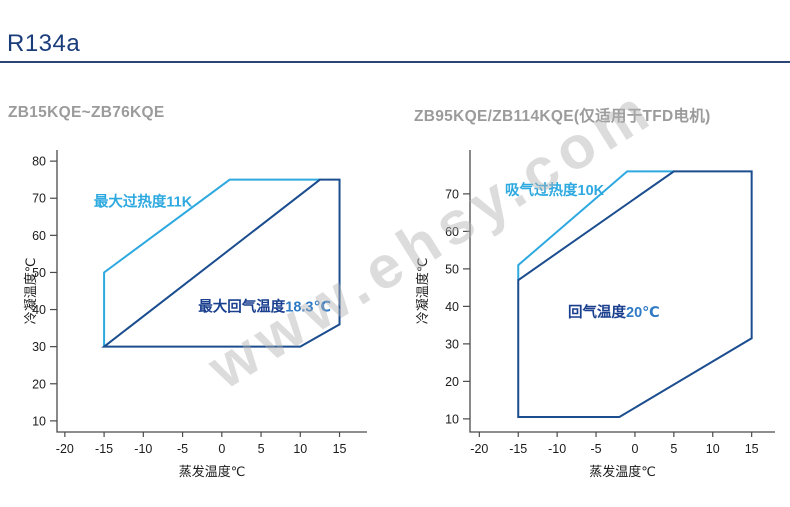 This screenshot has width=790, height=507. I want to click on chart-annotation: 回气温度20℃, so click(614, 312).